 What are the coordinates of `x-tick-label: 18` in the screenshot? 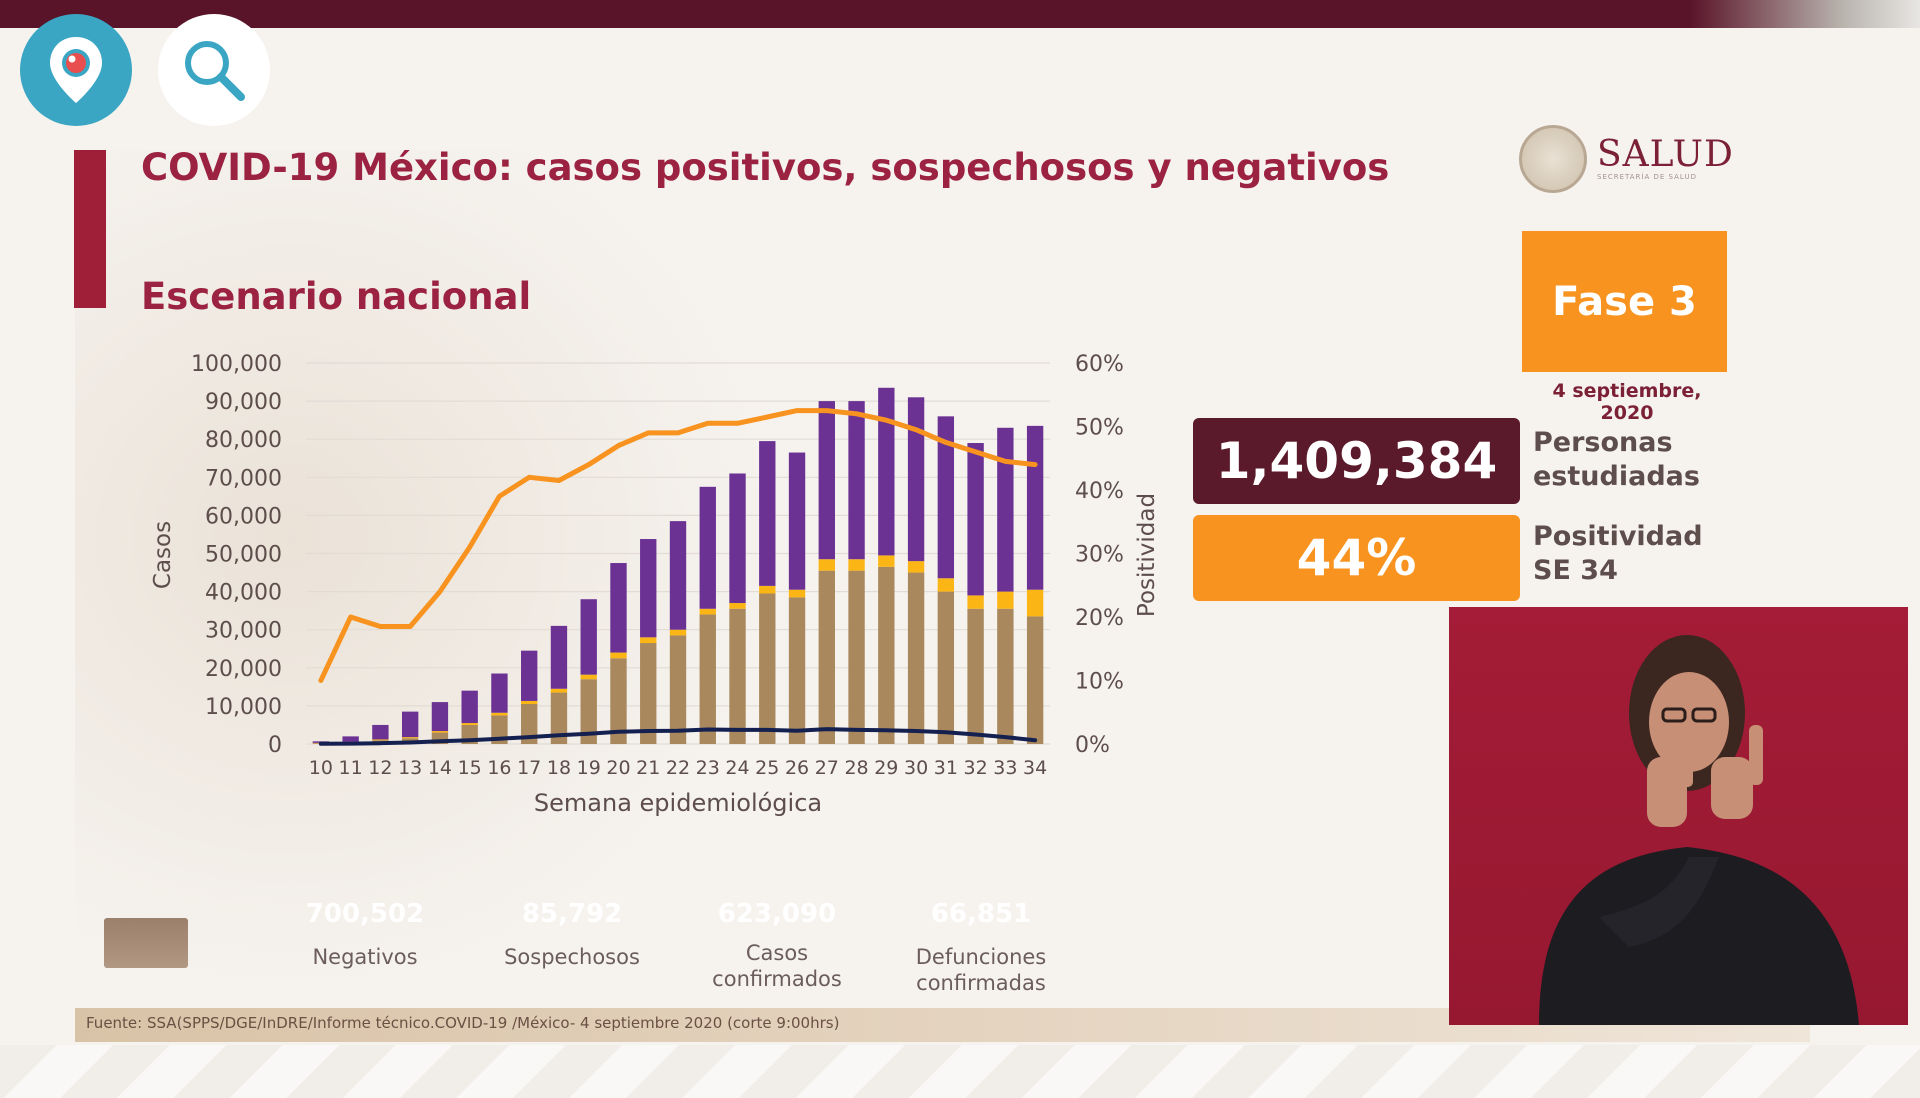 It's located at (559, 768).